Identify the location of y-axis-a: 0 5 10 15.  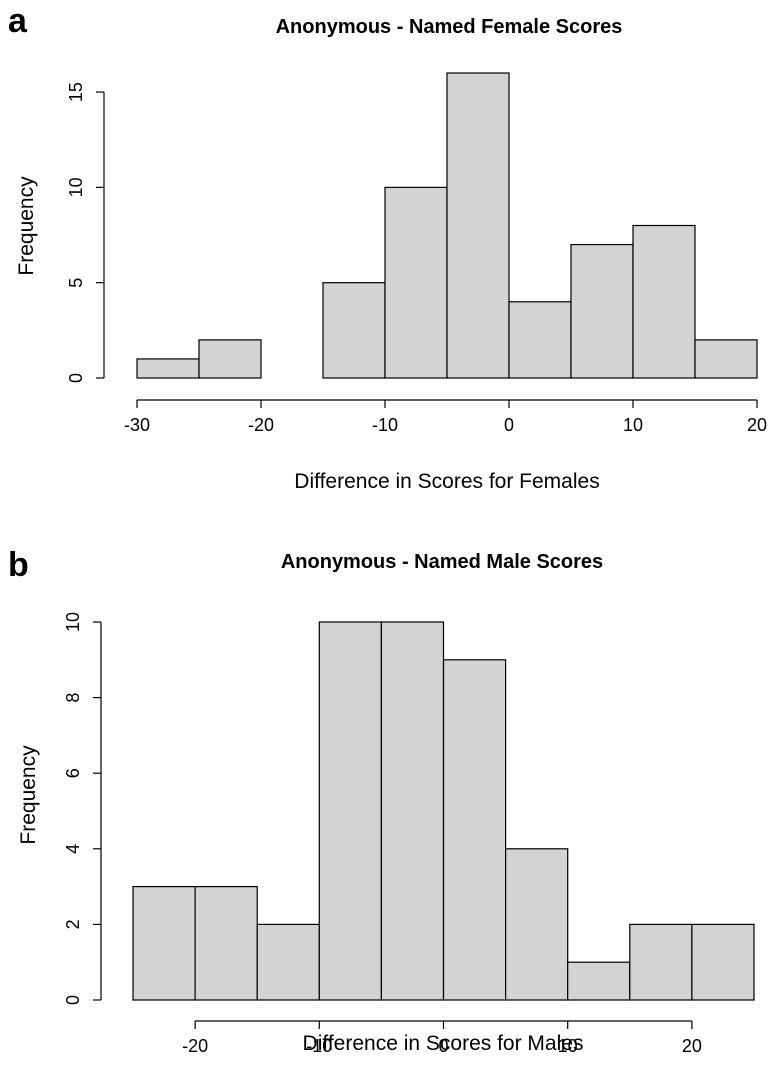
(85, 232).